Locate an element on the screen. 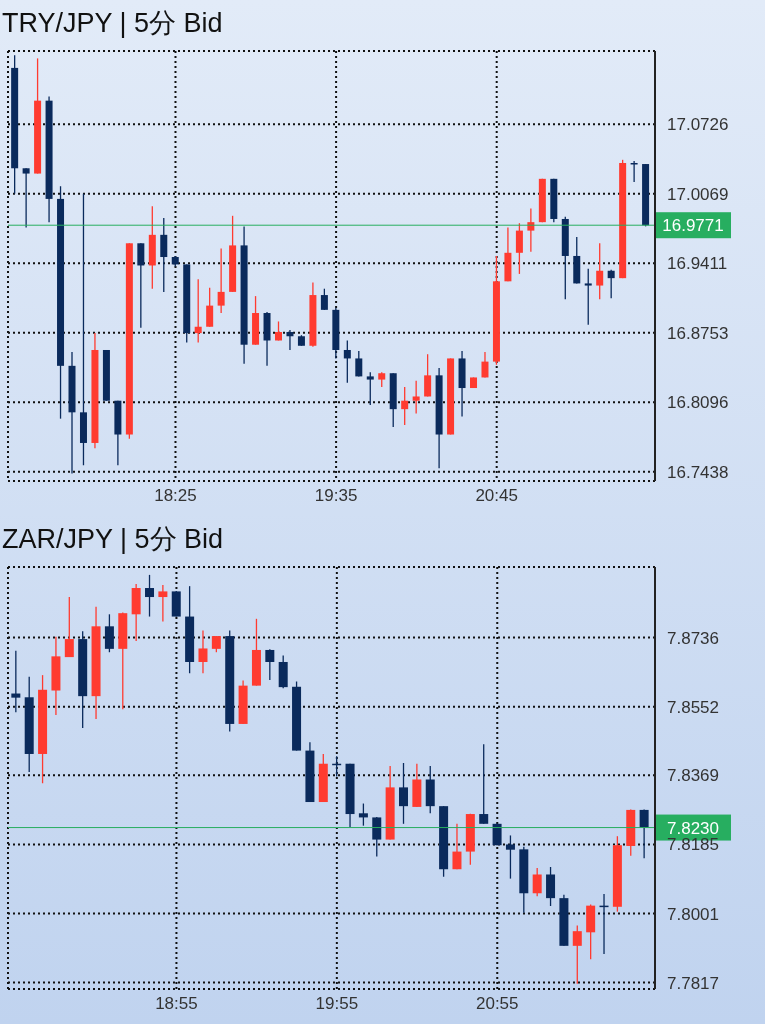  y-tick-label: 16.8096 is located at coordinates (698, 403).